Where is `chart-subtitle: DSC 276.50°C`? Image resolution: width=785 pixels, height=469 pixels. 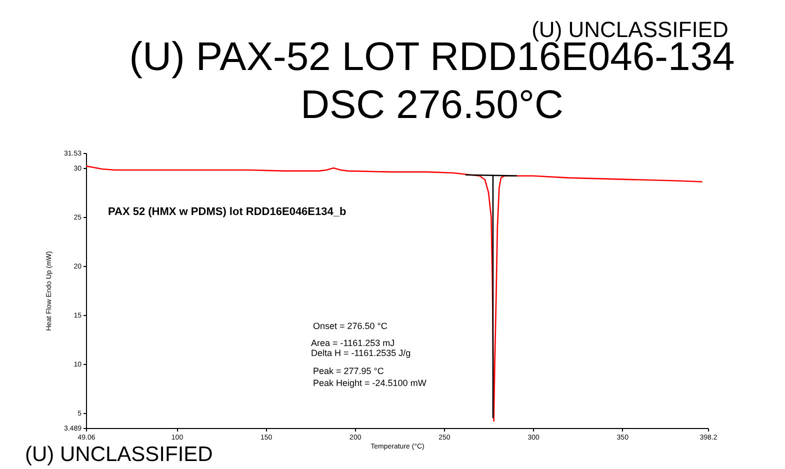 chart-subtitle: DSC 276.50°C is located at coordinates (432, 105).